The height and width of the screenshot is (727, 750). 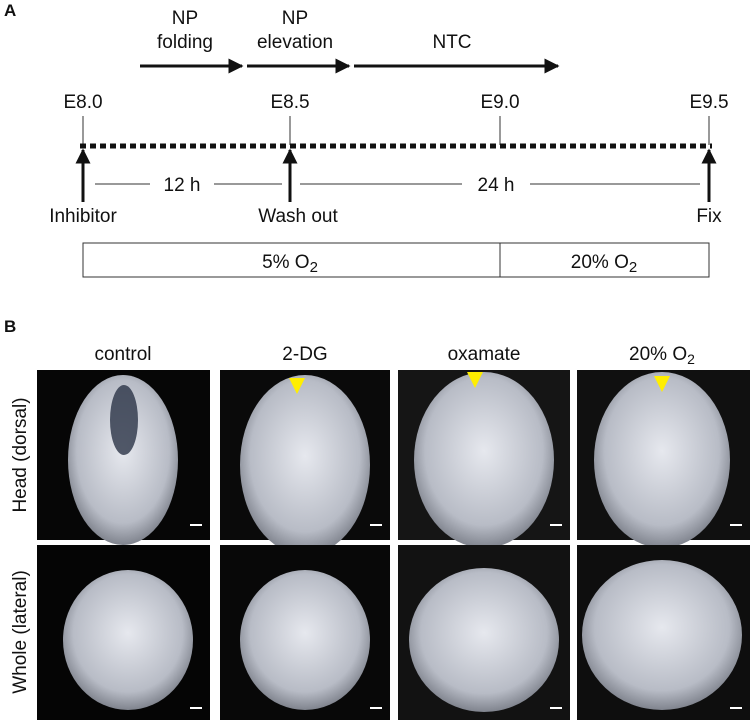 I want to click on column-header: control, so click(x=122, y=354).